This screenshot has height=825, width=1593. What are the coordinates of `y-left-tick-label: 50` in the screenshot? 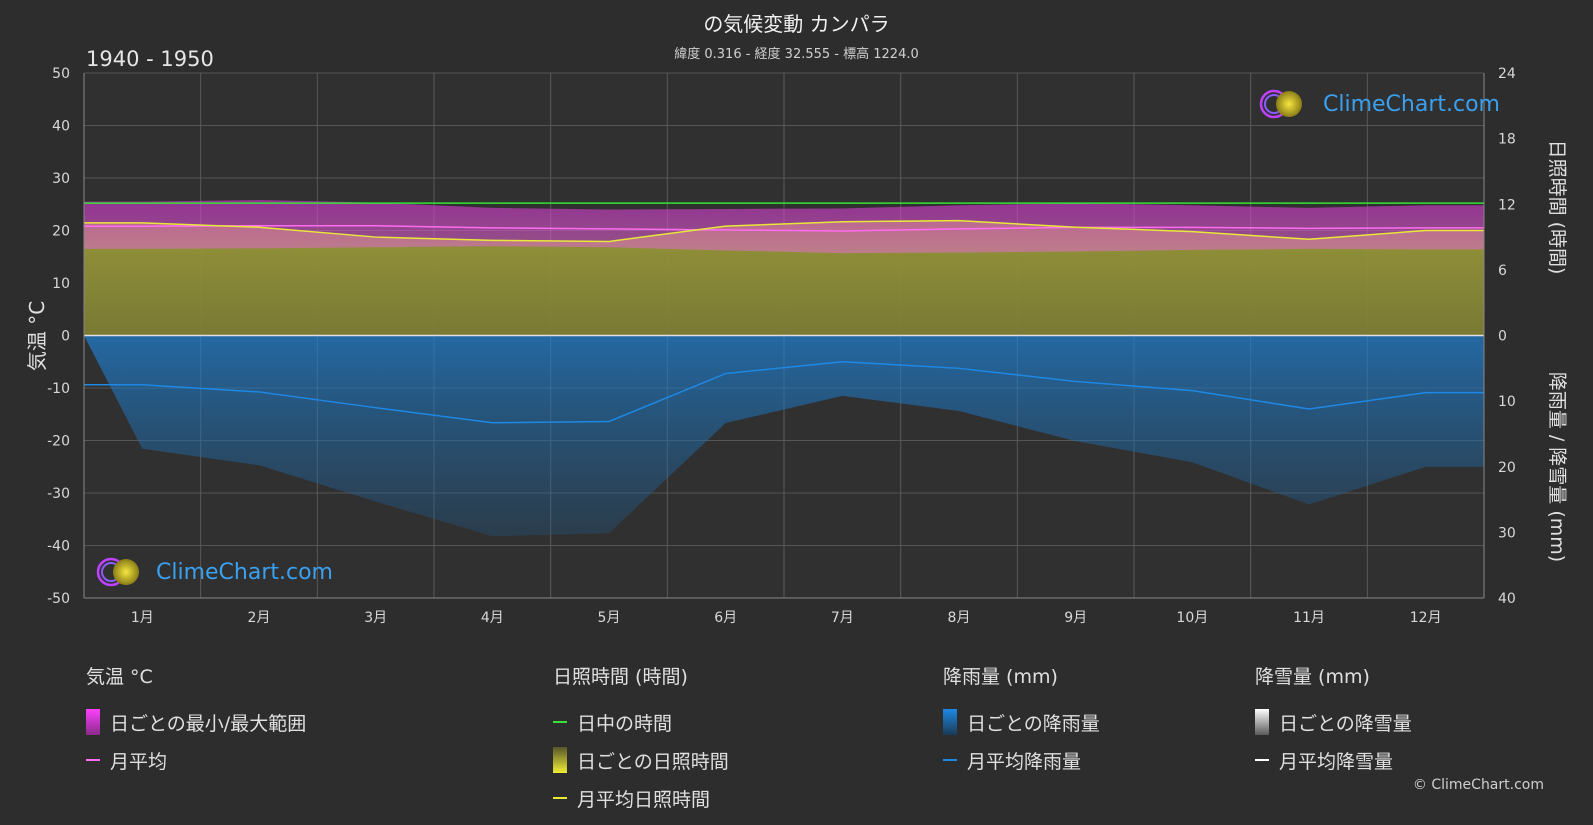 It's located at (61, 74).